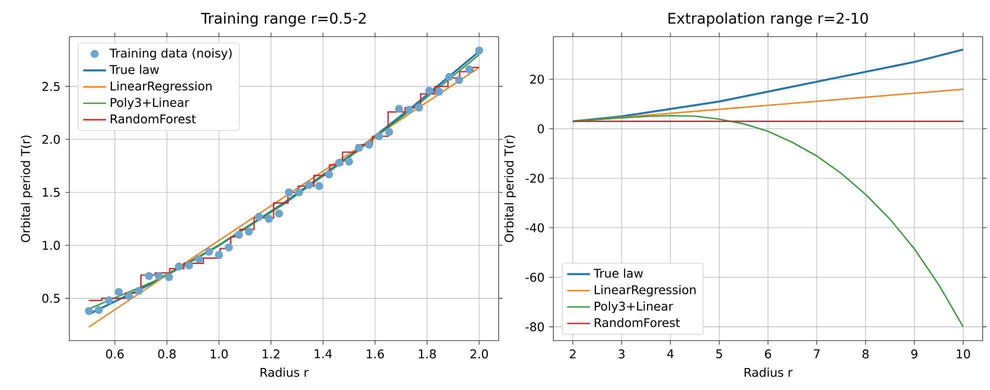 The height and width of the screenshot is (390, 990). Describe the element at coordinates (271, 353) in the screenshot. I see `x-tick-label: 1.2` at that location.